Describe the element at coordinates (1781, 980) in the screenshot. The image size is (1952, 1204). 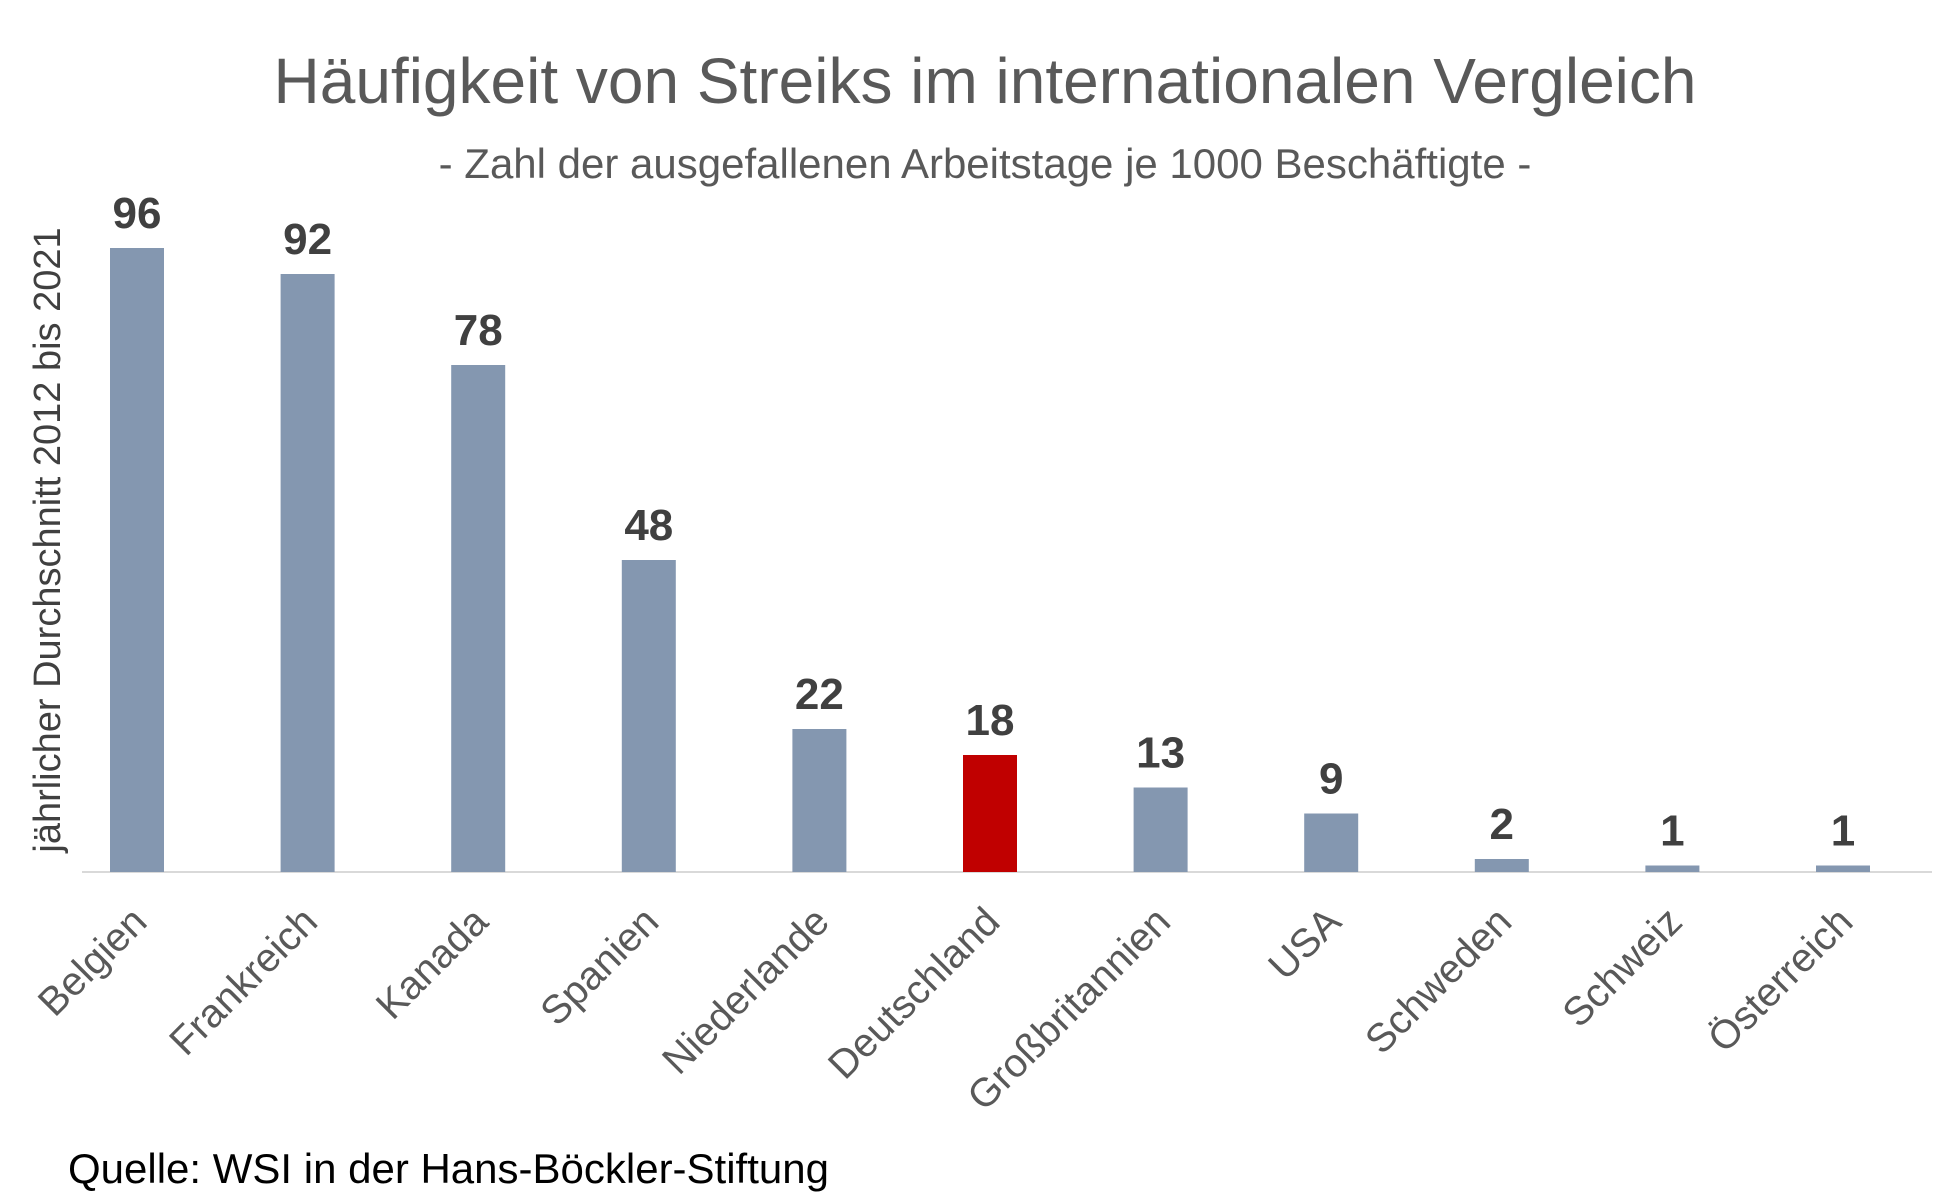
I see `category-label-osterreich: Österreich` at that location.